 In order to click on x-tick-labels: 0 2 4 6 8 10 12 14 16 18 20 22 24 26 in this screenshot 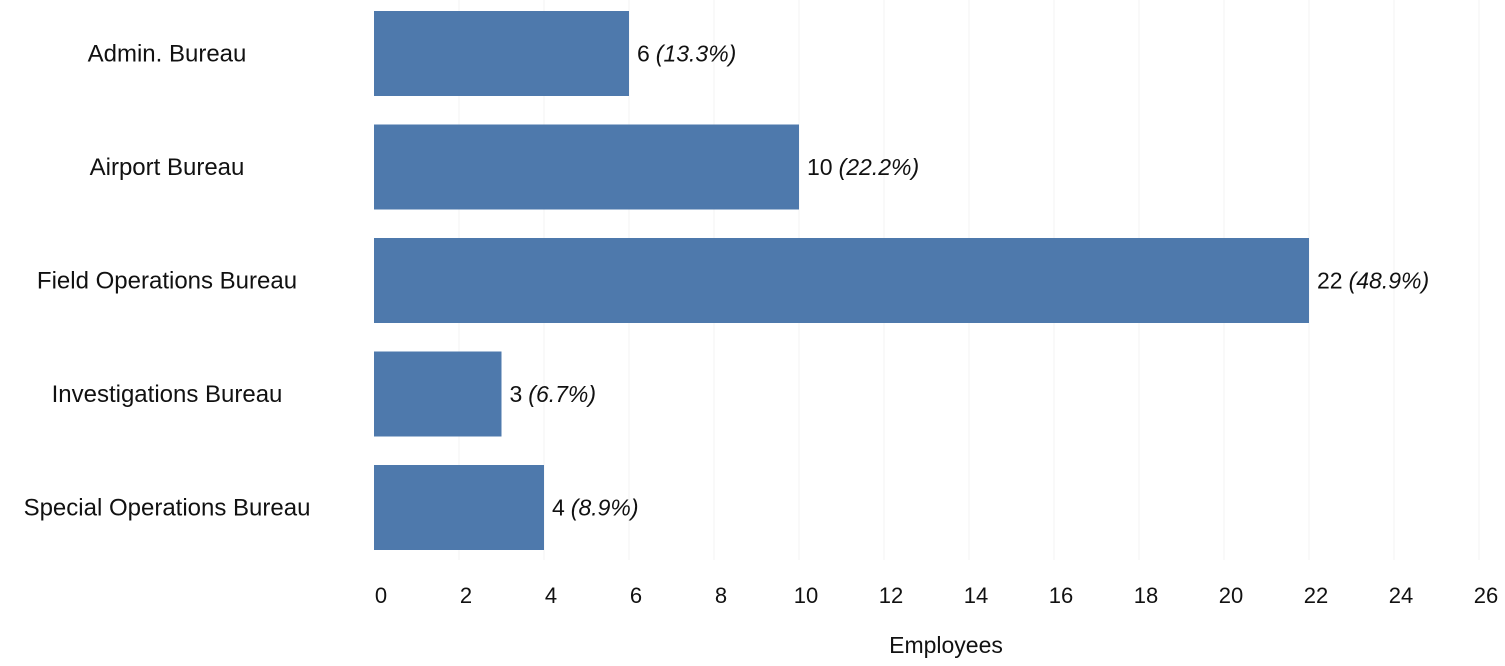, I will do `click(936, 595)`.